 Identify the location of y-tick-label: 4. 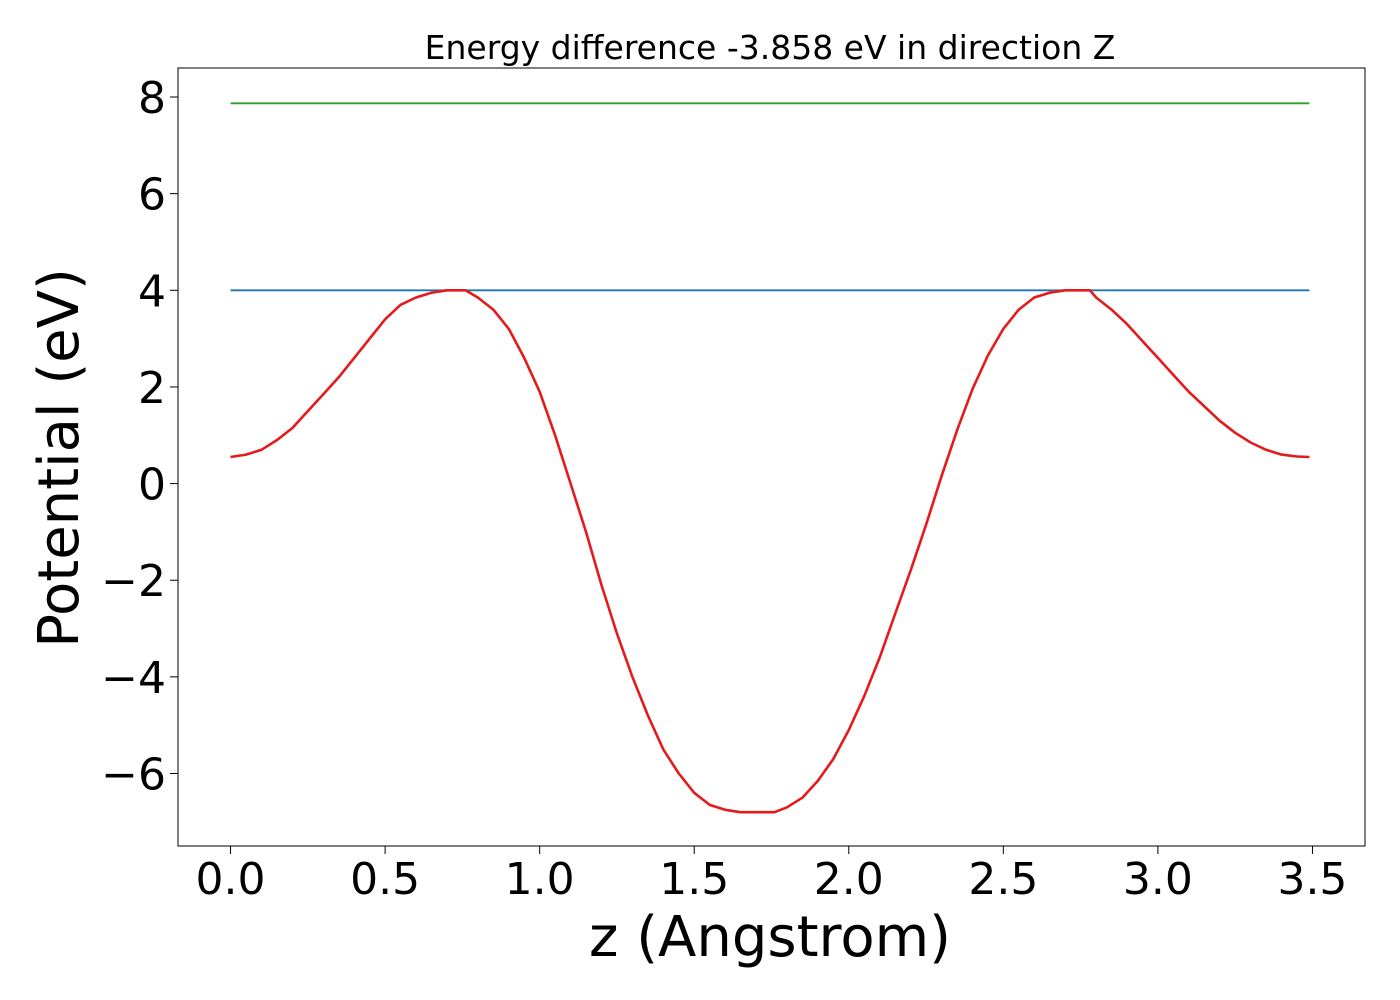
(152, 291).